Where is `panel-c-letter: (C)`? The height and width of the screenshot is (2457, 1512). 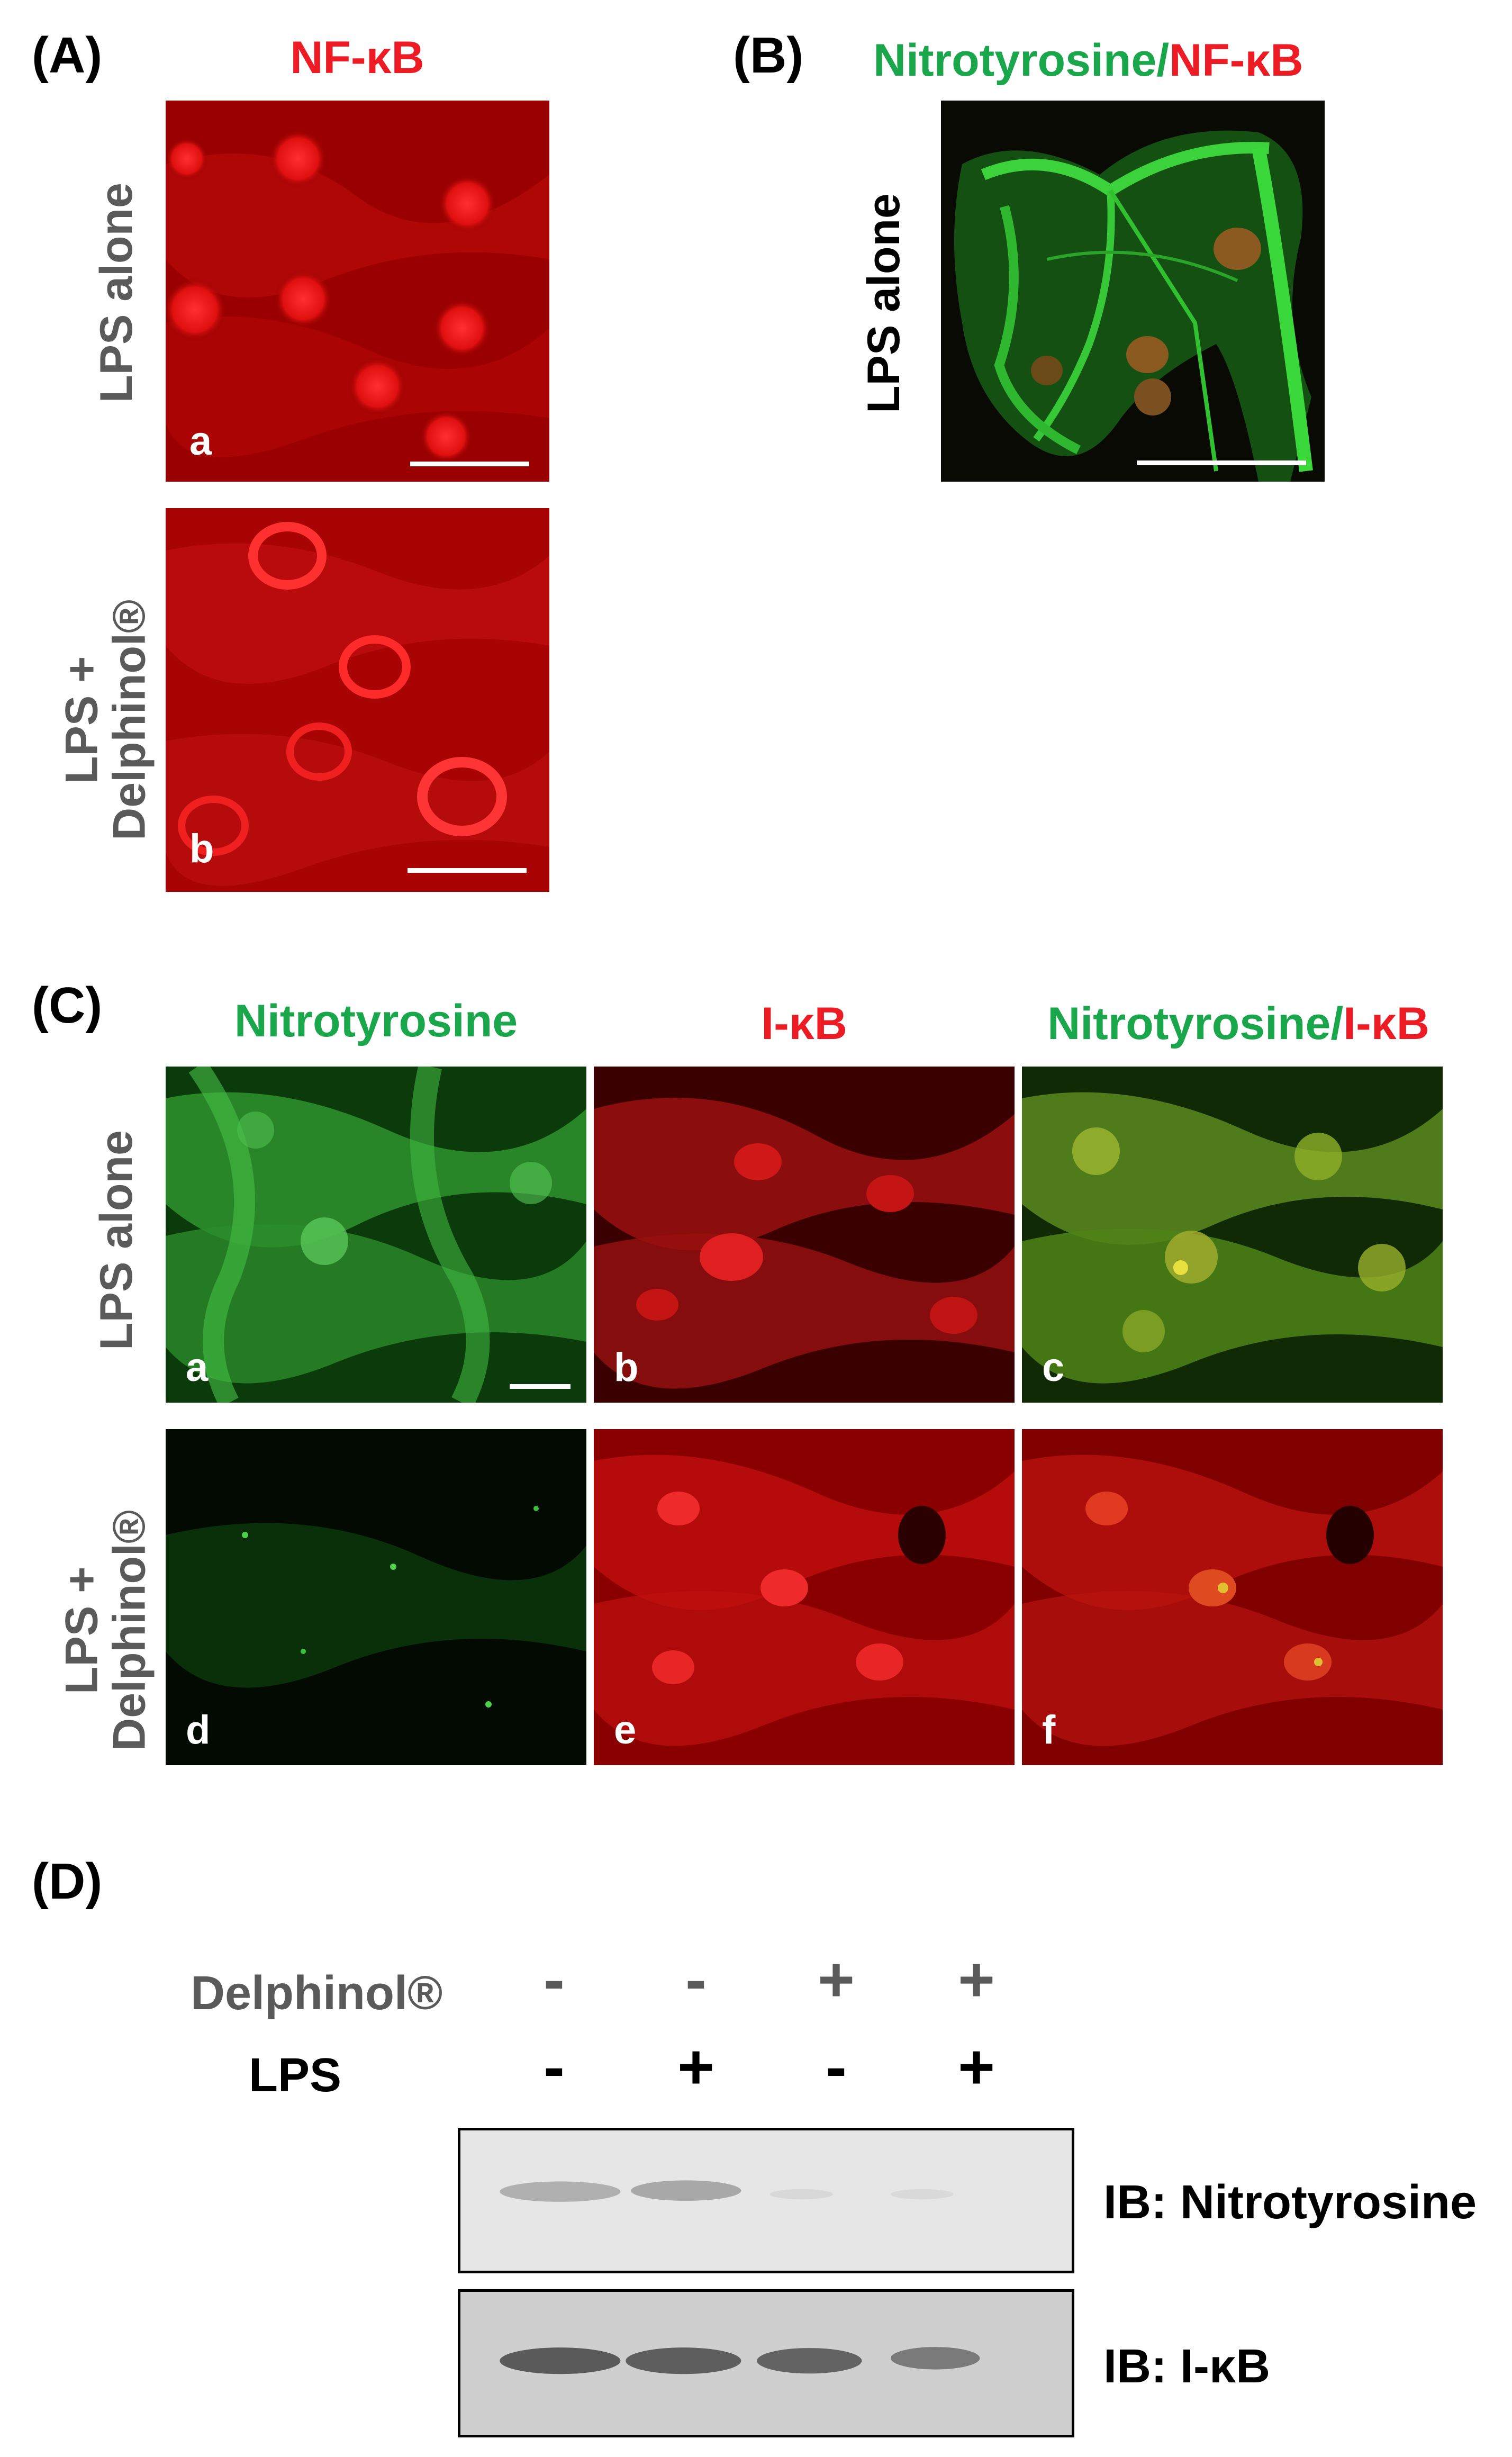 panel-c-letter: (C) is located at coordinates (67, 1005).